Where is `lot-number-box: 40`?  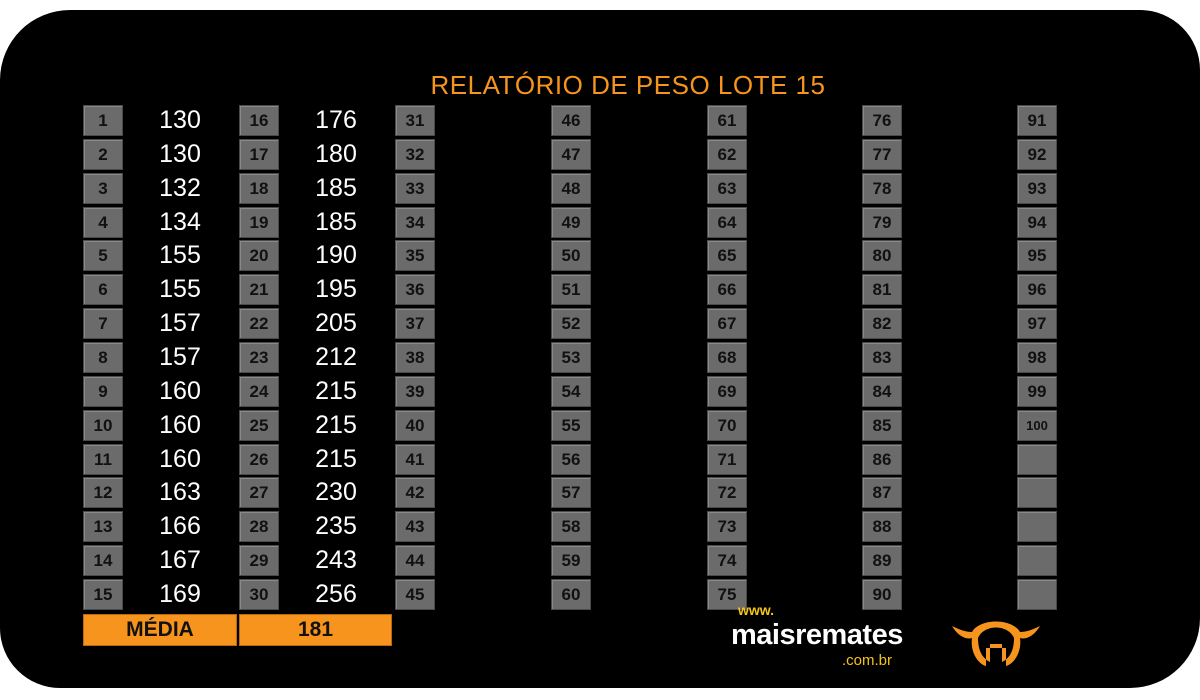 lot-number-box: 40 is located at coordinates (415, 425).